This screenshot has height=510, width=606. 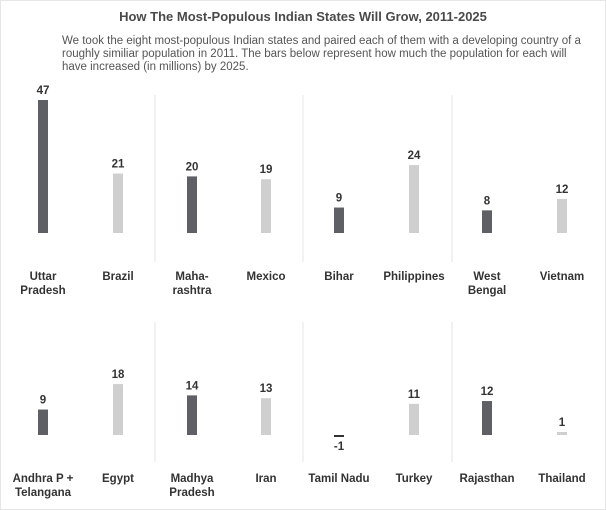 What do you see at coordinates (192, 479) in the screenshot?
I see `category-label-madhya-pradesh: Madhya` at bounding box center [192, 479].